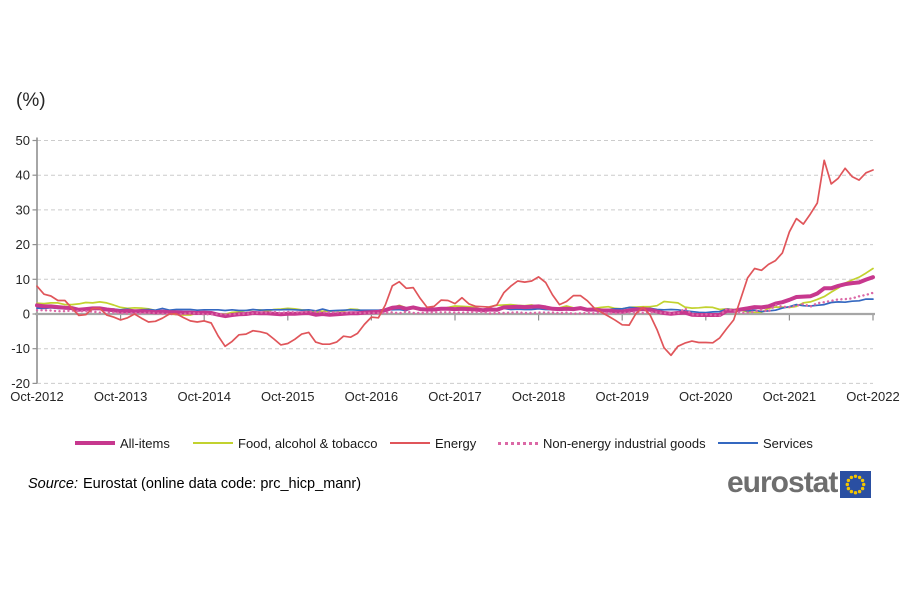 The image size is (900, 600). What do you see at coordinates (410, 443) in the screenshot?
I see `energy-line-swatch` at bounding box center [410, 443].